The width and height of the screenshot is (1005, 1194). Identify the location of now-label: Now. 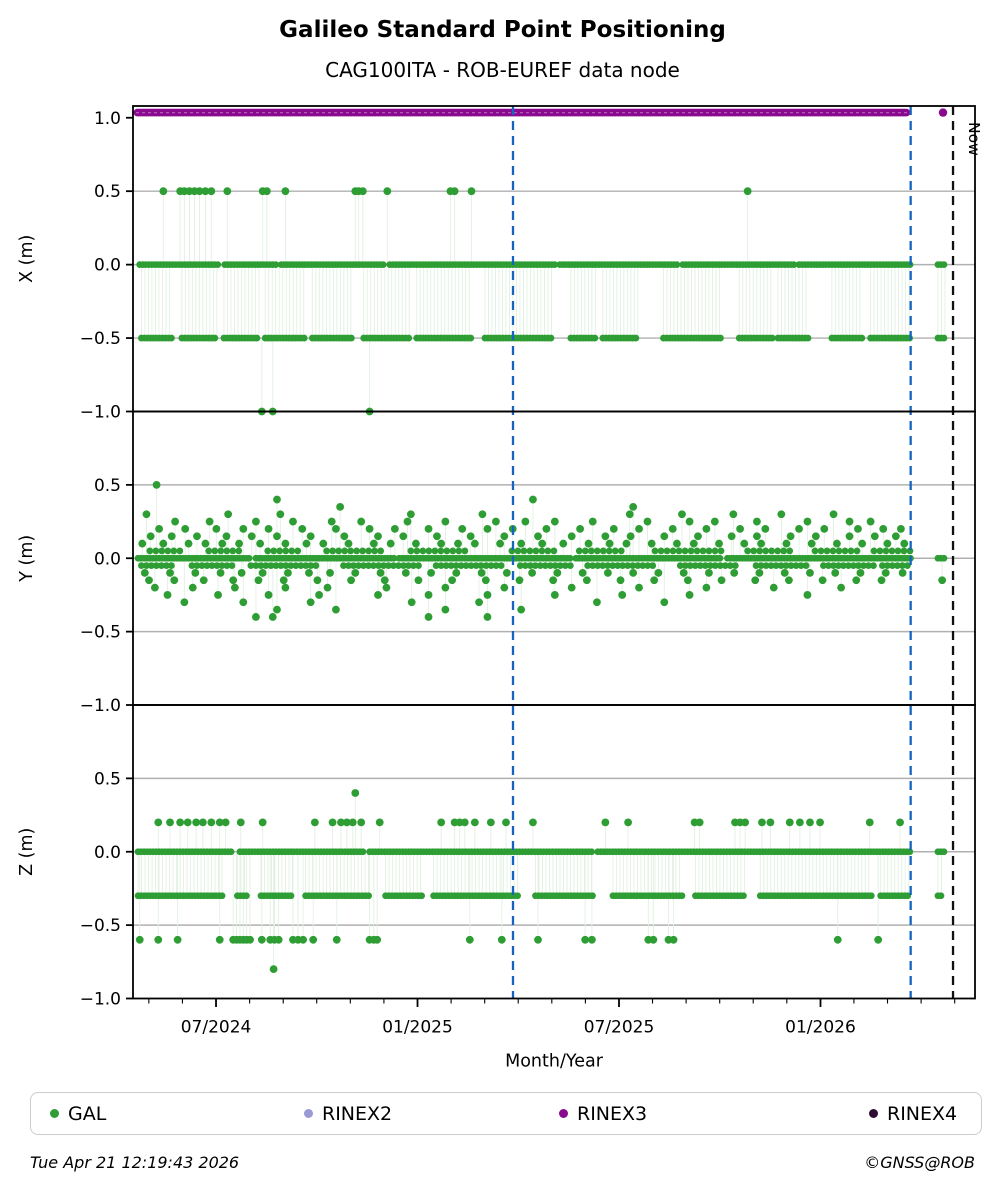
(974, 139).